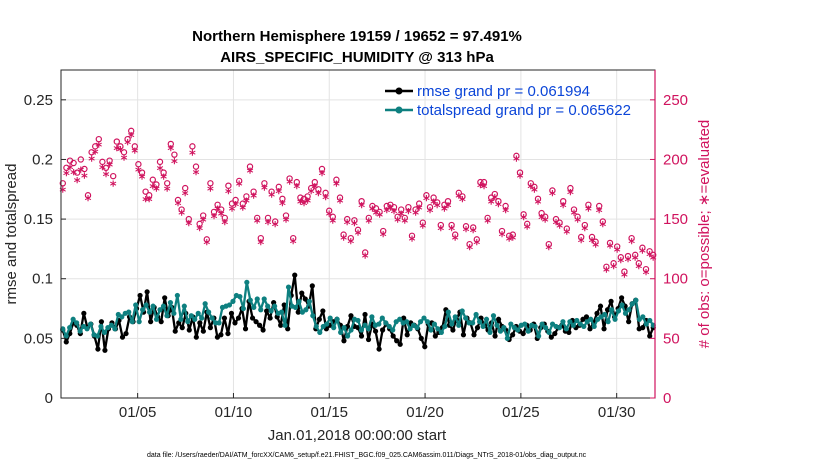 This screenshot has height=470, width=830. What do you see at coordinates (399, 110) in the screenshot?
I see `legend-totalspread-marker` at bounding box center [399, 110].